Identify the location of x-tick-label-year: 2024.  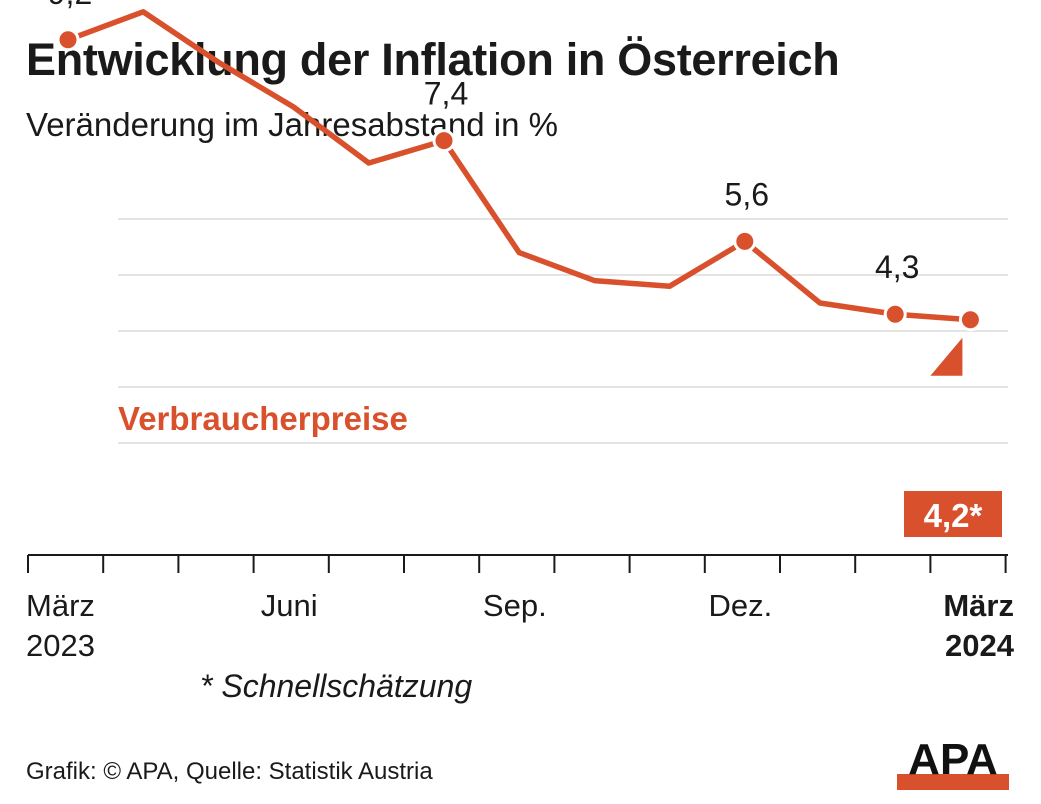
(980, 645).